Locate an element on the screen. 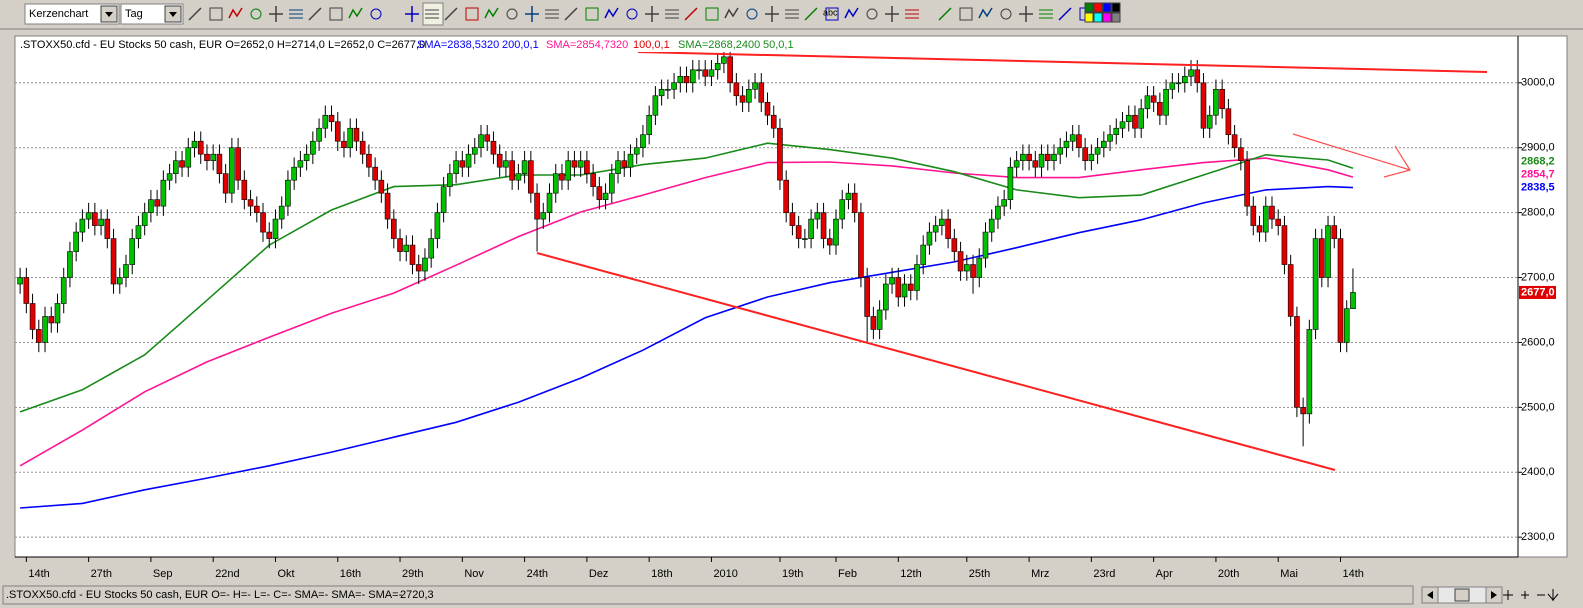 This screenshot has width=1583, height=608. scrollbar-thumb is located at coordinates (1462, 595).